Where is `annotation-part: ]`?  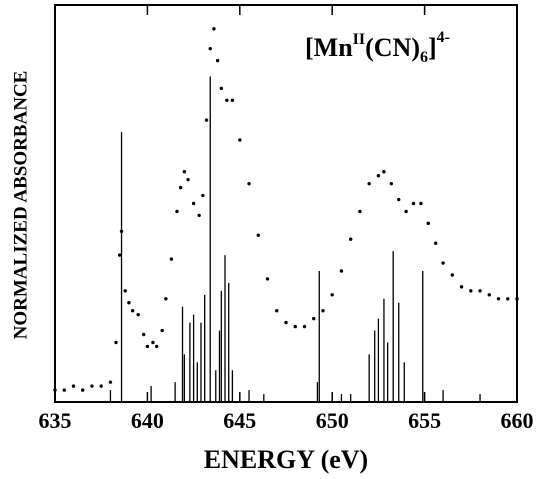
annotation-part: ] is located at coordinates (432, 47).